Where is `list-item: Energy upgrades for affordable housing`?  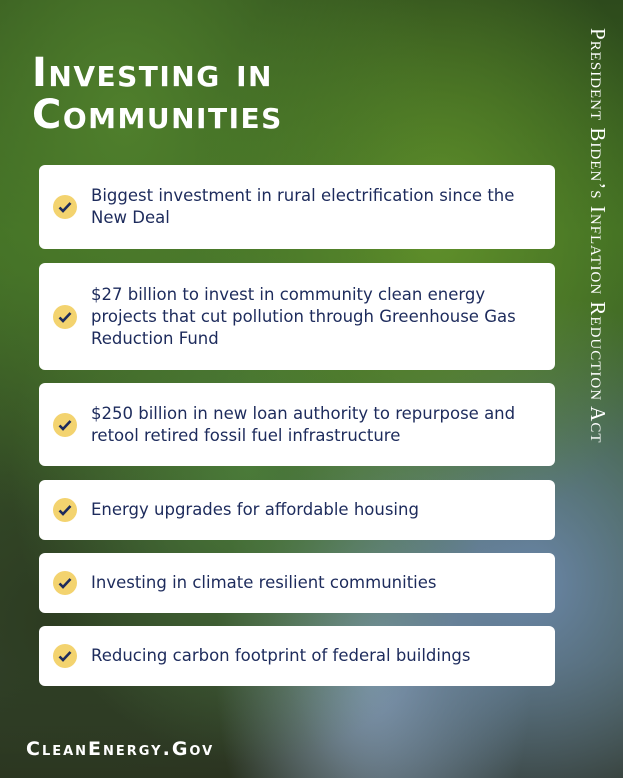 list-item: Energy upgrades for affordable housing is located at coordinates (297, 510).